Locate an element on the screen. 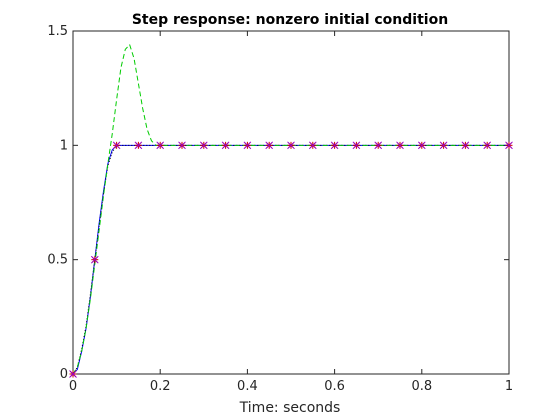  y-tick-label: 0.5 is located at coordinates (57, 260).